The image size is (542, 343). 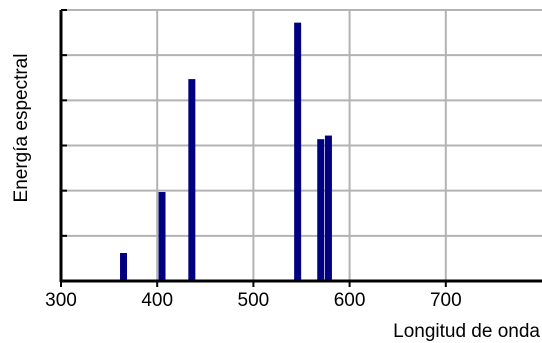 What do you see at coordinates (21, 128) in the screenshot?
I see `y-axis-title: Energía espectral` at bounding box center [21, 128].